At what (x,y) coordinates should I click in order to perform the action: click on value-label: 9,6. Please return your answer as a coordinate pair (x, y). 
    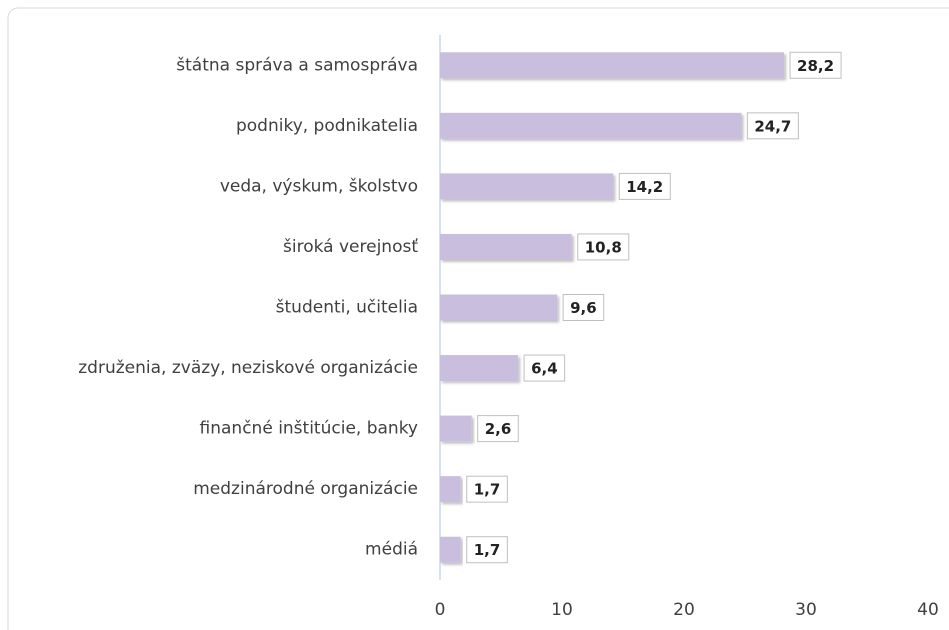
    Looking at the image, I should click on (583, 308).